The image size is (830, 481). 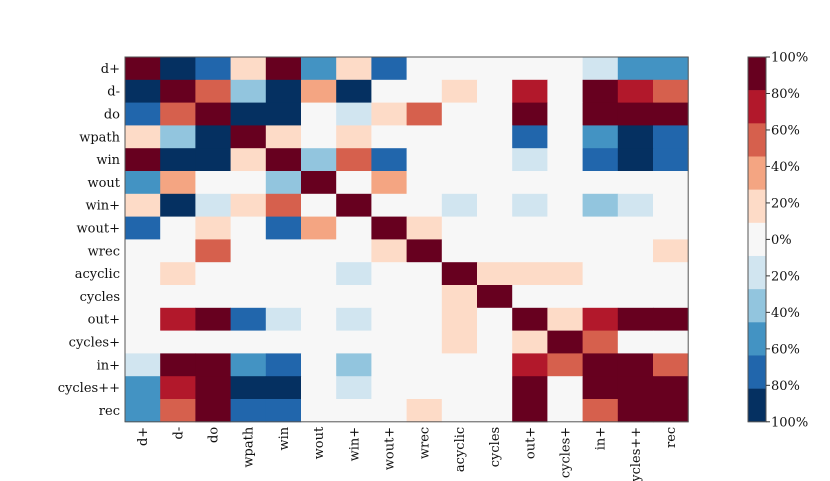 What do you see at coordinates (99, 137) in the screenshot?
I see `row-label: wpath` at bounding box center [99, 137].